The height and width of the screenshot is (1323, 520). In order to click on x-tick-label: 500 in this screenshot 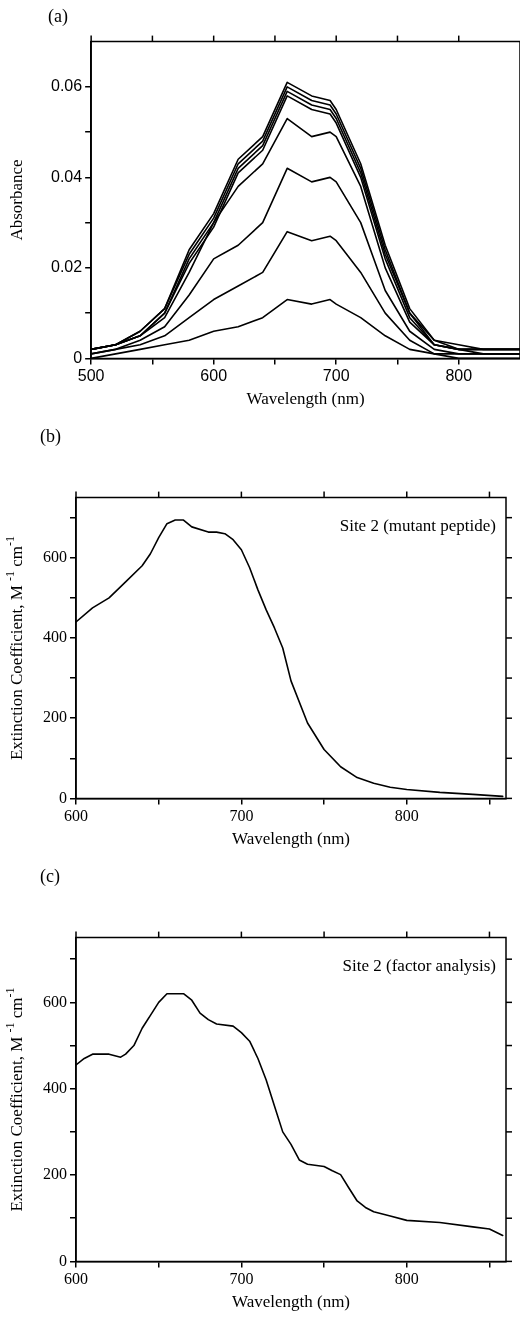, I will do `click(91, 376)`.